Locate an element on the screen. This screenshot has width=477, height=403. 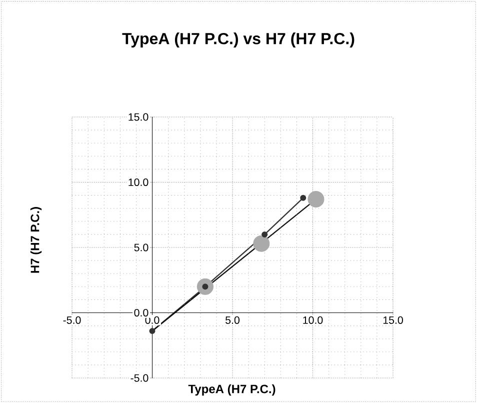
y-tick-label: -5.0 is located at coordinates (139, 378).